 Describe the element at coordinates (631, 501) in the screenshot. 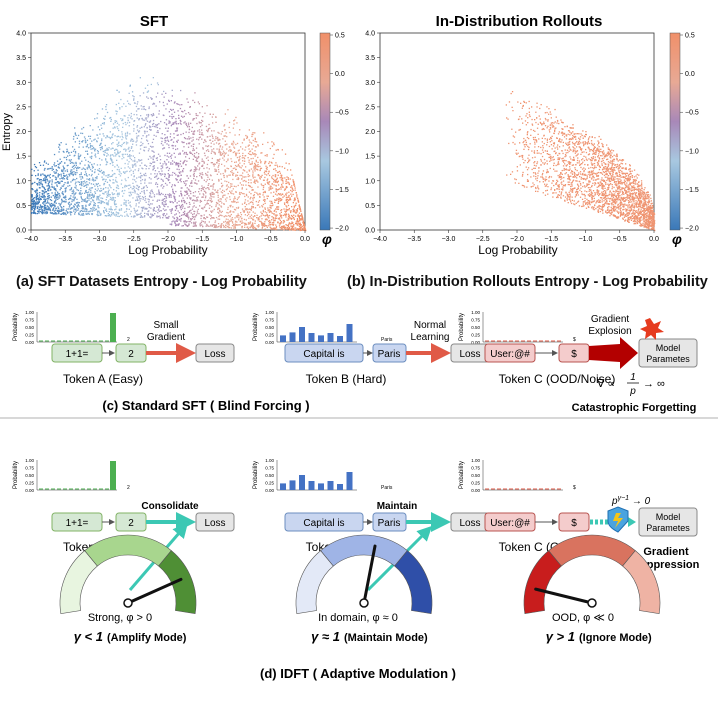

I see `d-c-formula: pγ−1 → 0` at that location.